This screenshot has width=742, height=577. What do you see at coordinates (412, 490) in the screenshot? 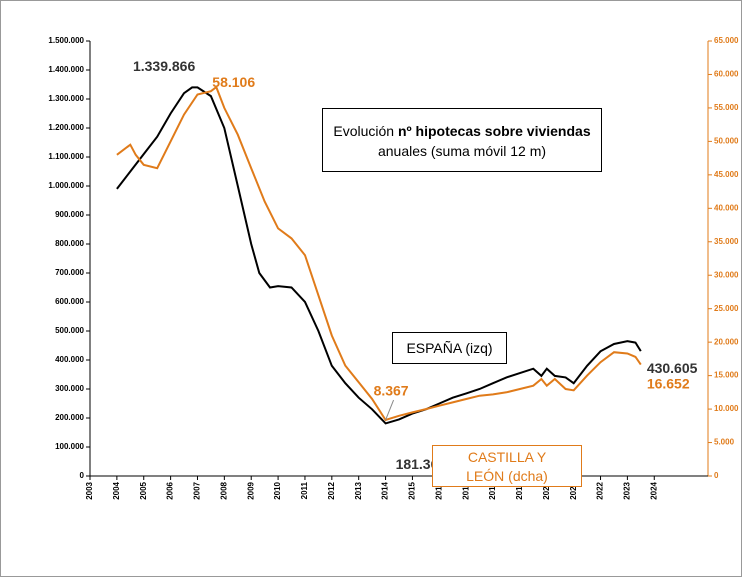
I see `x-tick-label: 2015` at bounding box center [412, 490].